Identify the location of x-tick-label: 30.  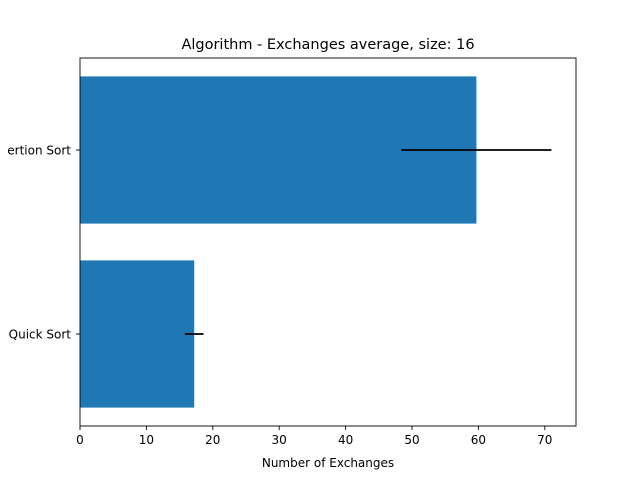
(279, 440).